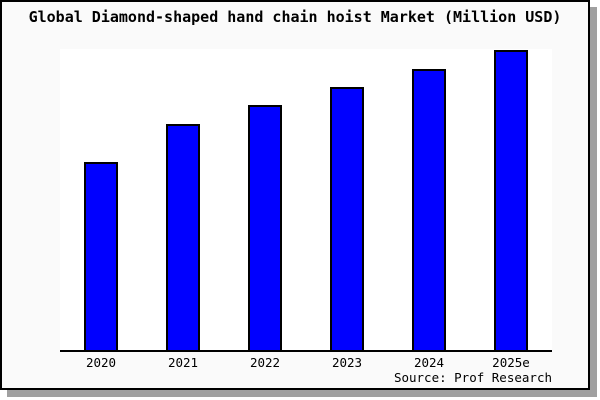  What do you see at coordinates (472, 377) in the screenshot?
I see `source-credit: Source: Prof Research` at bounding box center [472, 377].